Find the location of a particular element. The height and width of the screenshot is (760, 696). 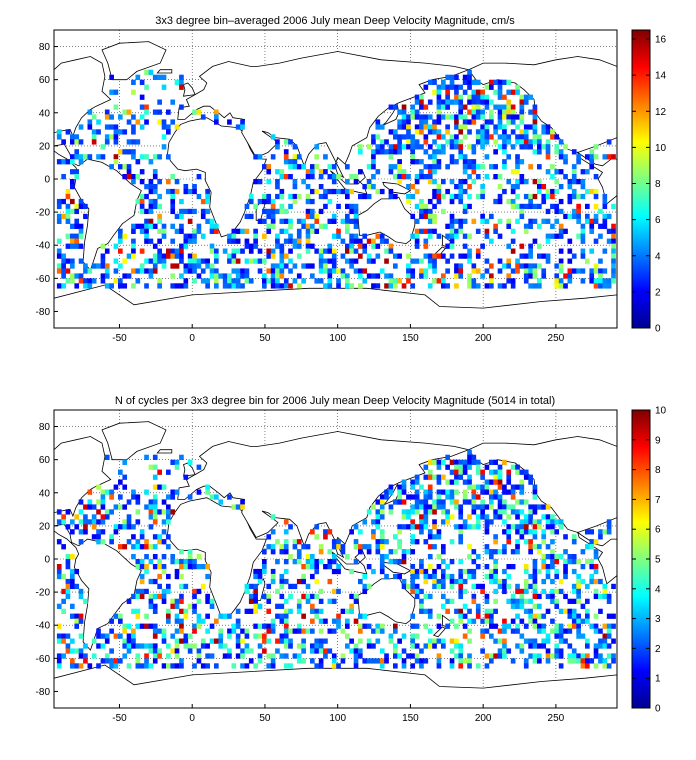

velocity-x-tick-label: 150 is located at coordinates (410, 338).